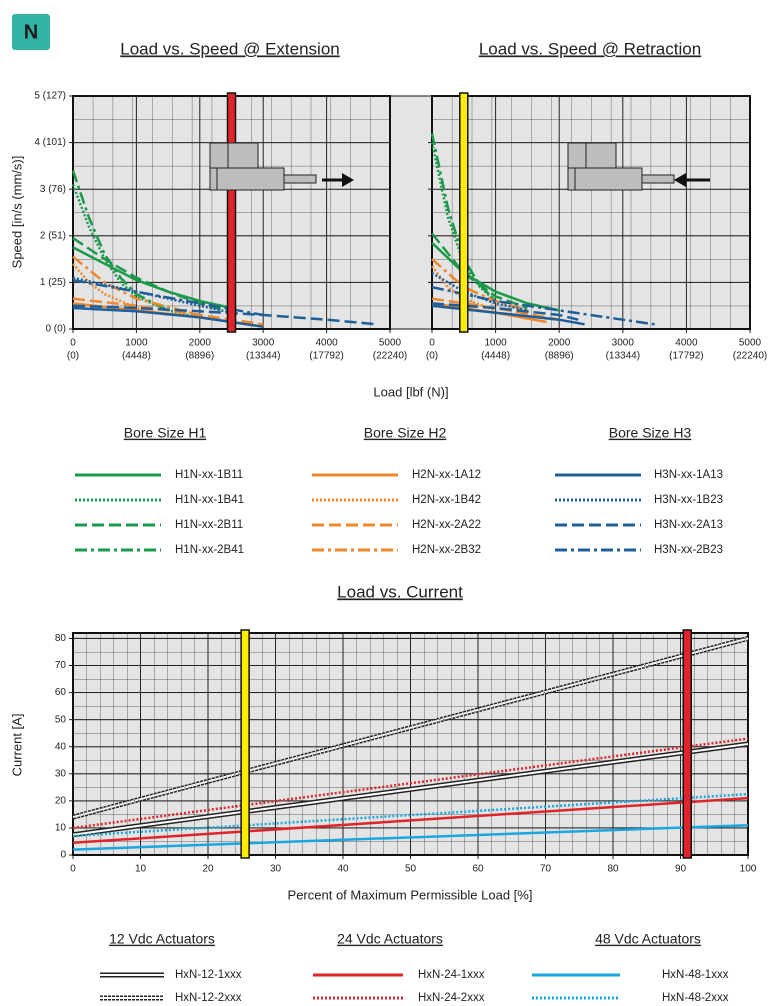 Image resolution: width=768 pixels, height=1006 pixels. I want to click on icon-foot, so click(213, 179).